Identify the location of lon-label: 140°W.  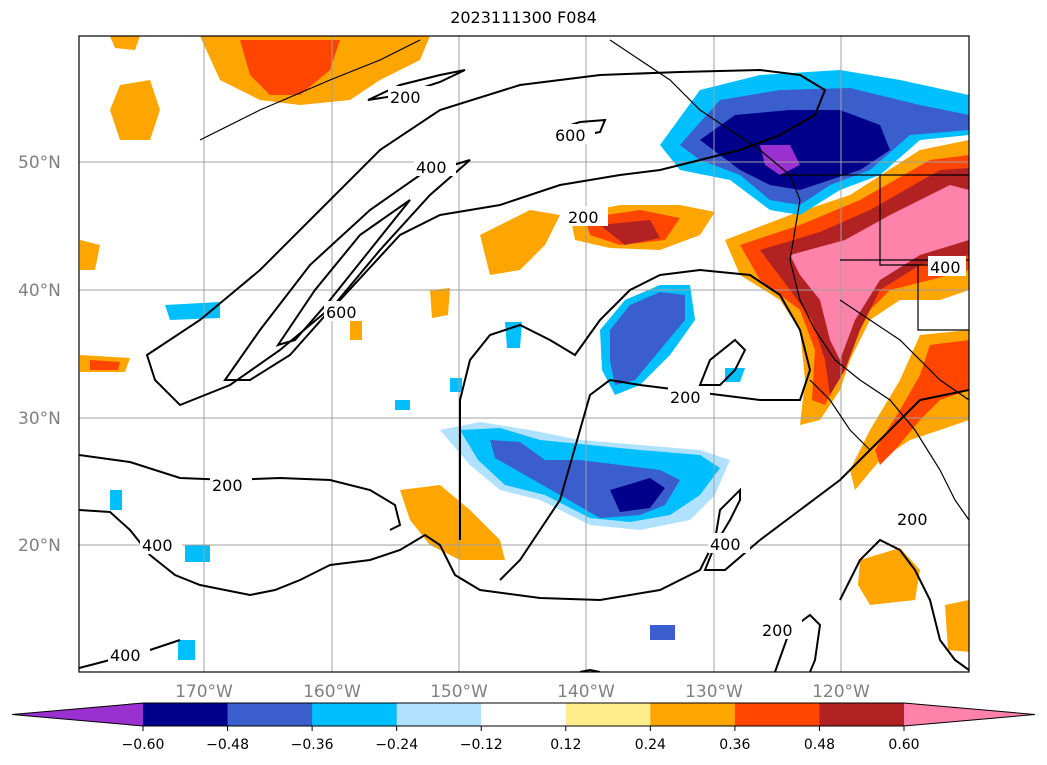
(586, 692).